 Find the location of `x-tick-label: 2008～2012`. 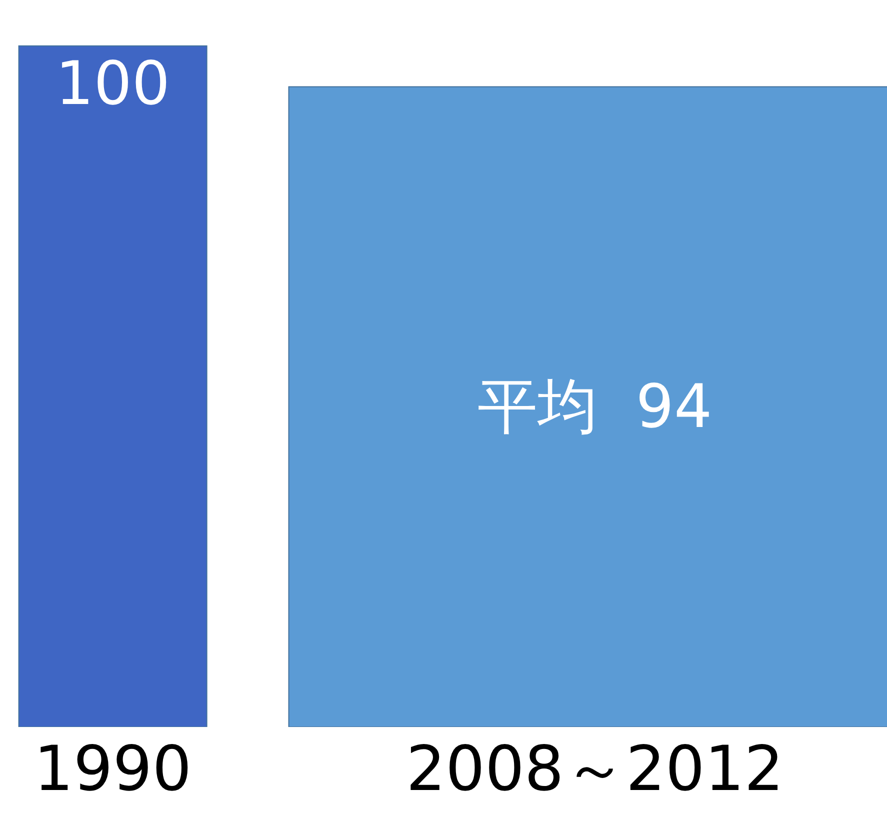

x-tick-label: 2008～2012 is located at coordinates (595, 768).